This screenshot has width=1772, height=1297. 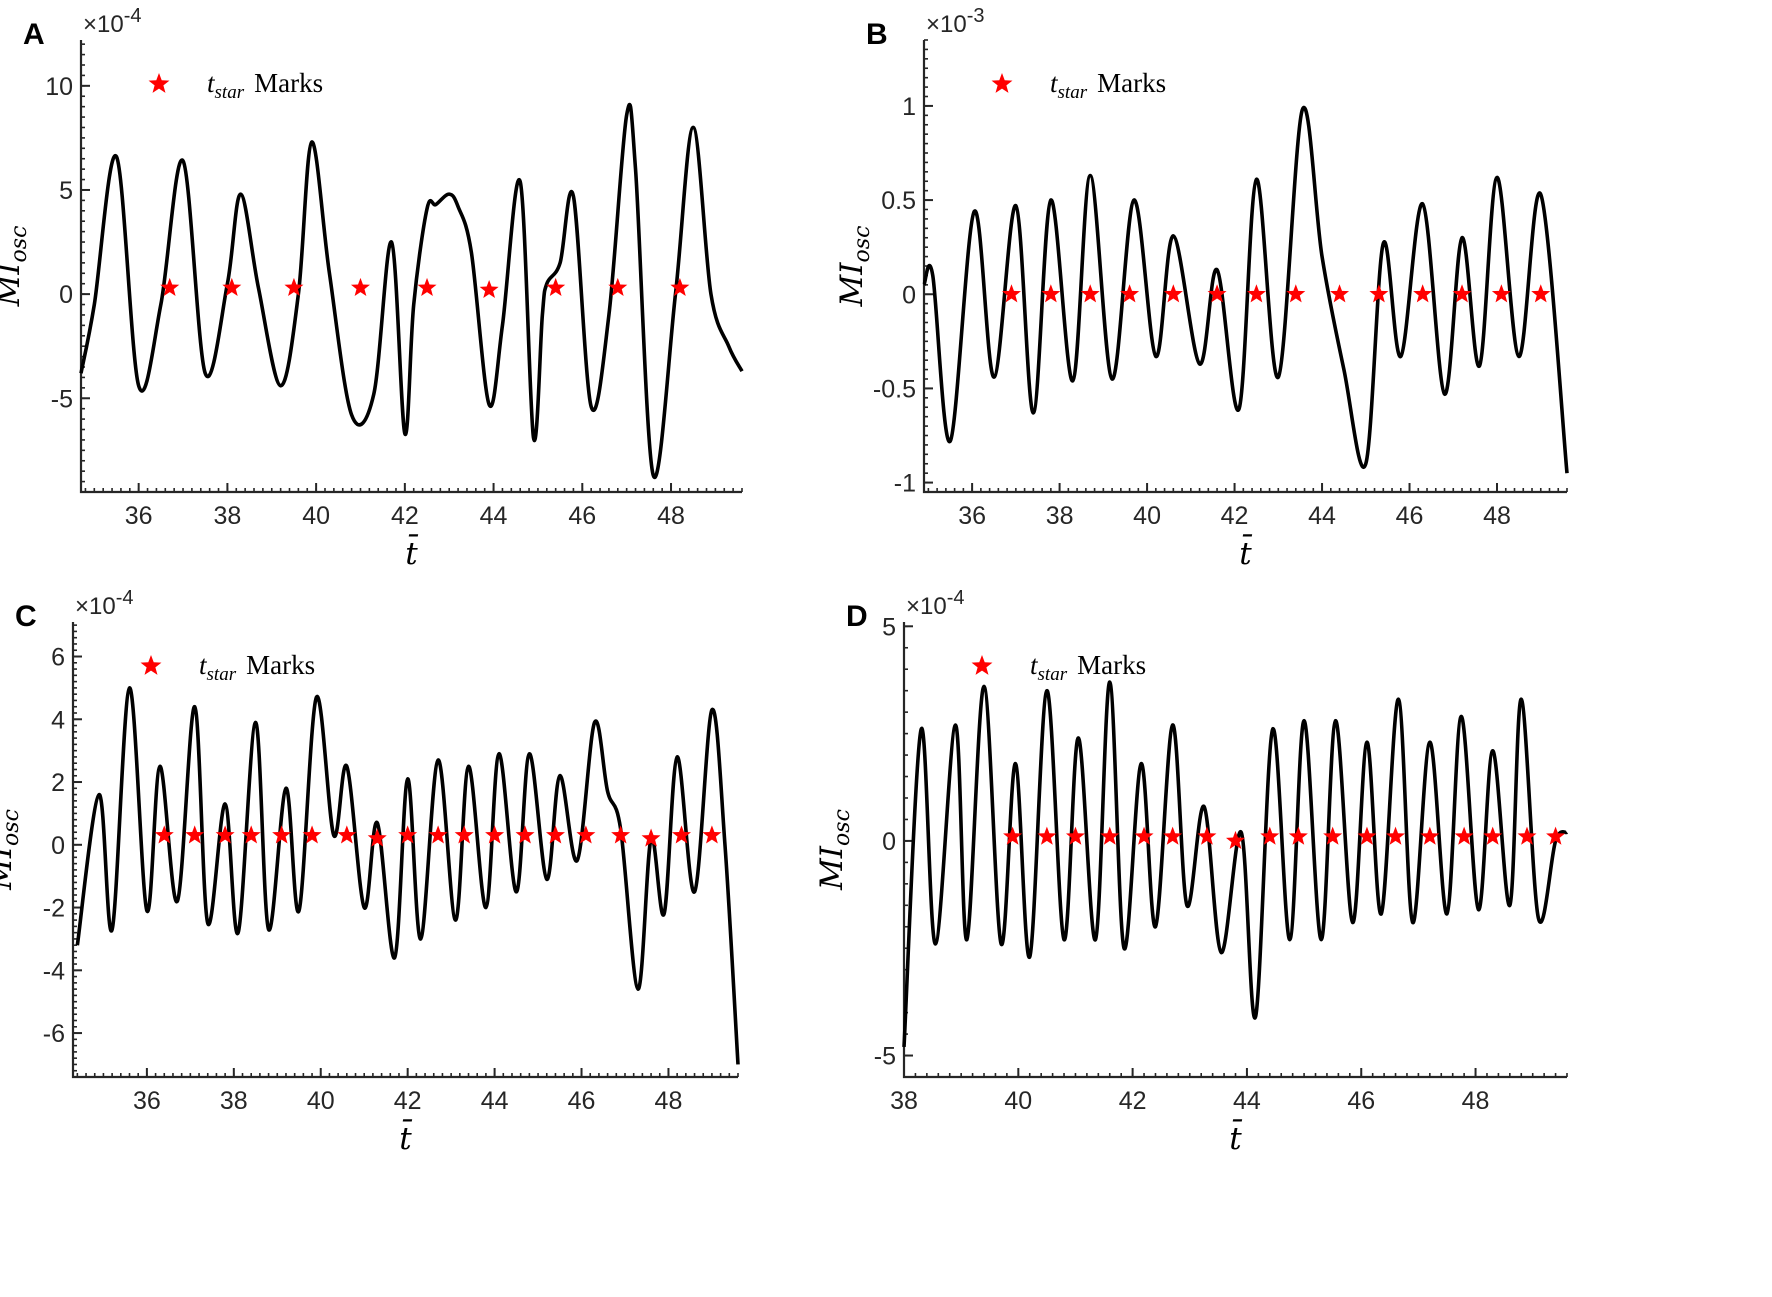 What do you see at coordinates (62, 399) in the screenshot?
I see `y-tick-label: -5` at bounding box center [62, 399].